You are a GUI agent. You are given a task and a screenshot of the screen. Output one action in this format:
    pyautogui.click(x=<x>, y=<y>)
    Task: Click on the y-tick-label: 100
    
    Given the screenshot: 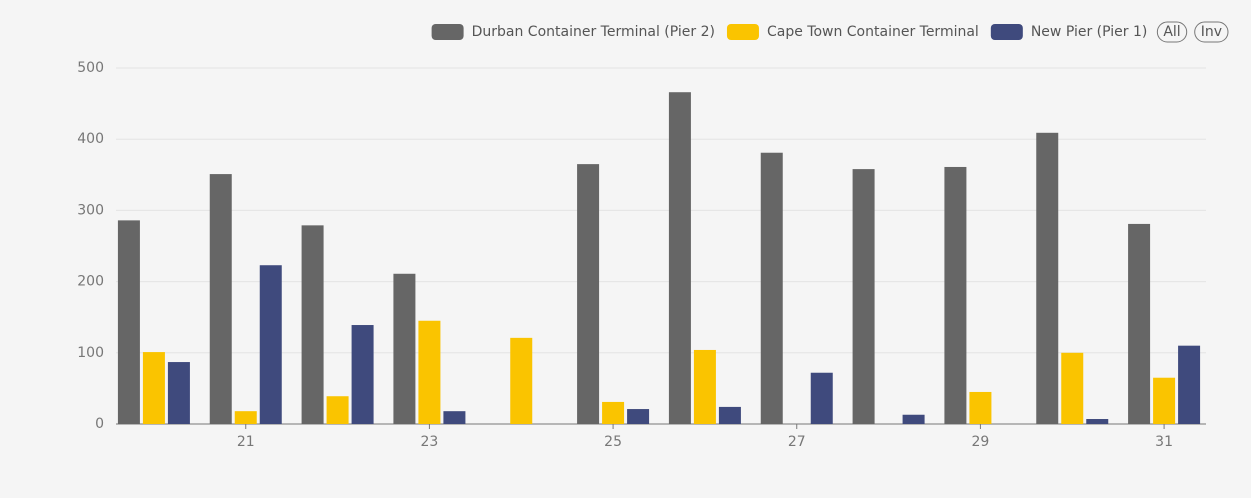 What is the action you would take?
    pyautogui.click(x=90, y=353)
    